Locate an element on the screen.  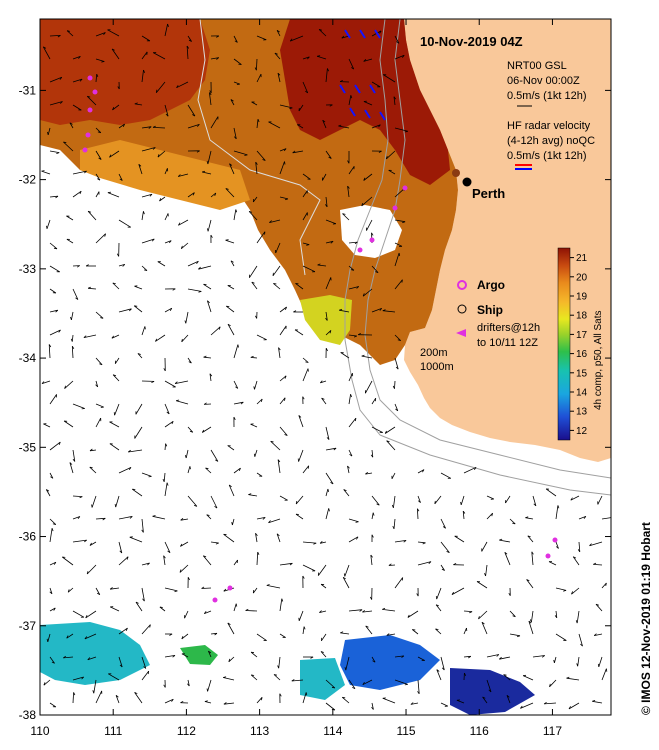
legend-nrt-2: 06-Nov 00:00Z is located at coordinates (543, 81).